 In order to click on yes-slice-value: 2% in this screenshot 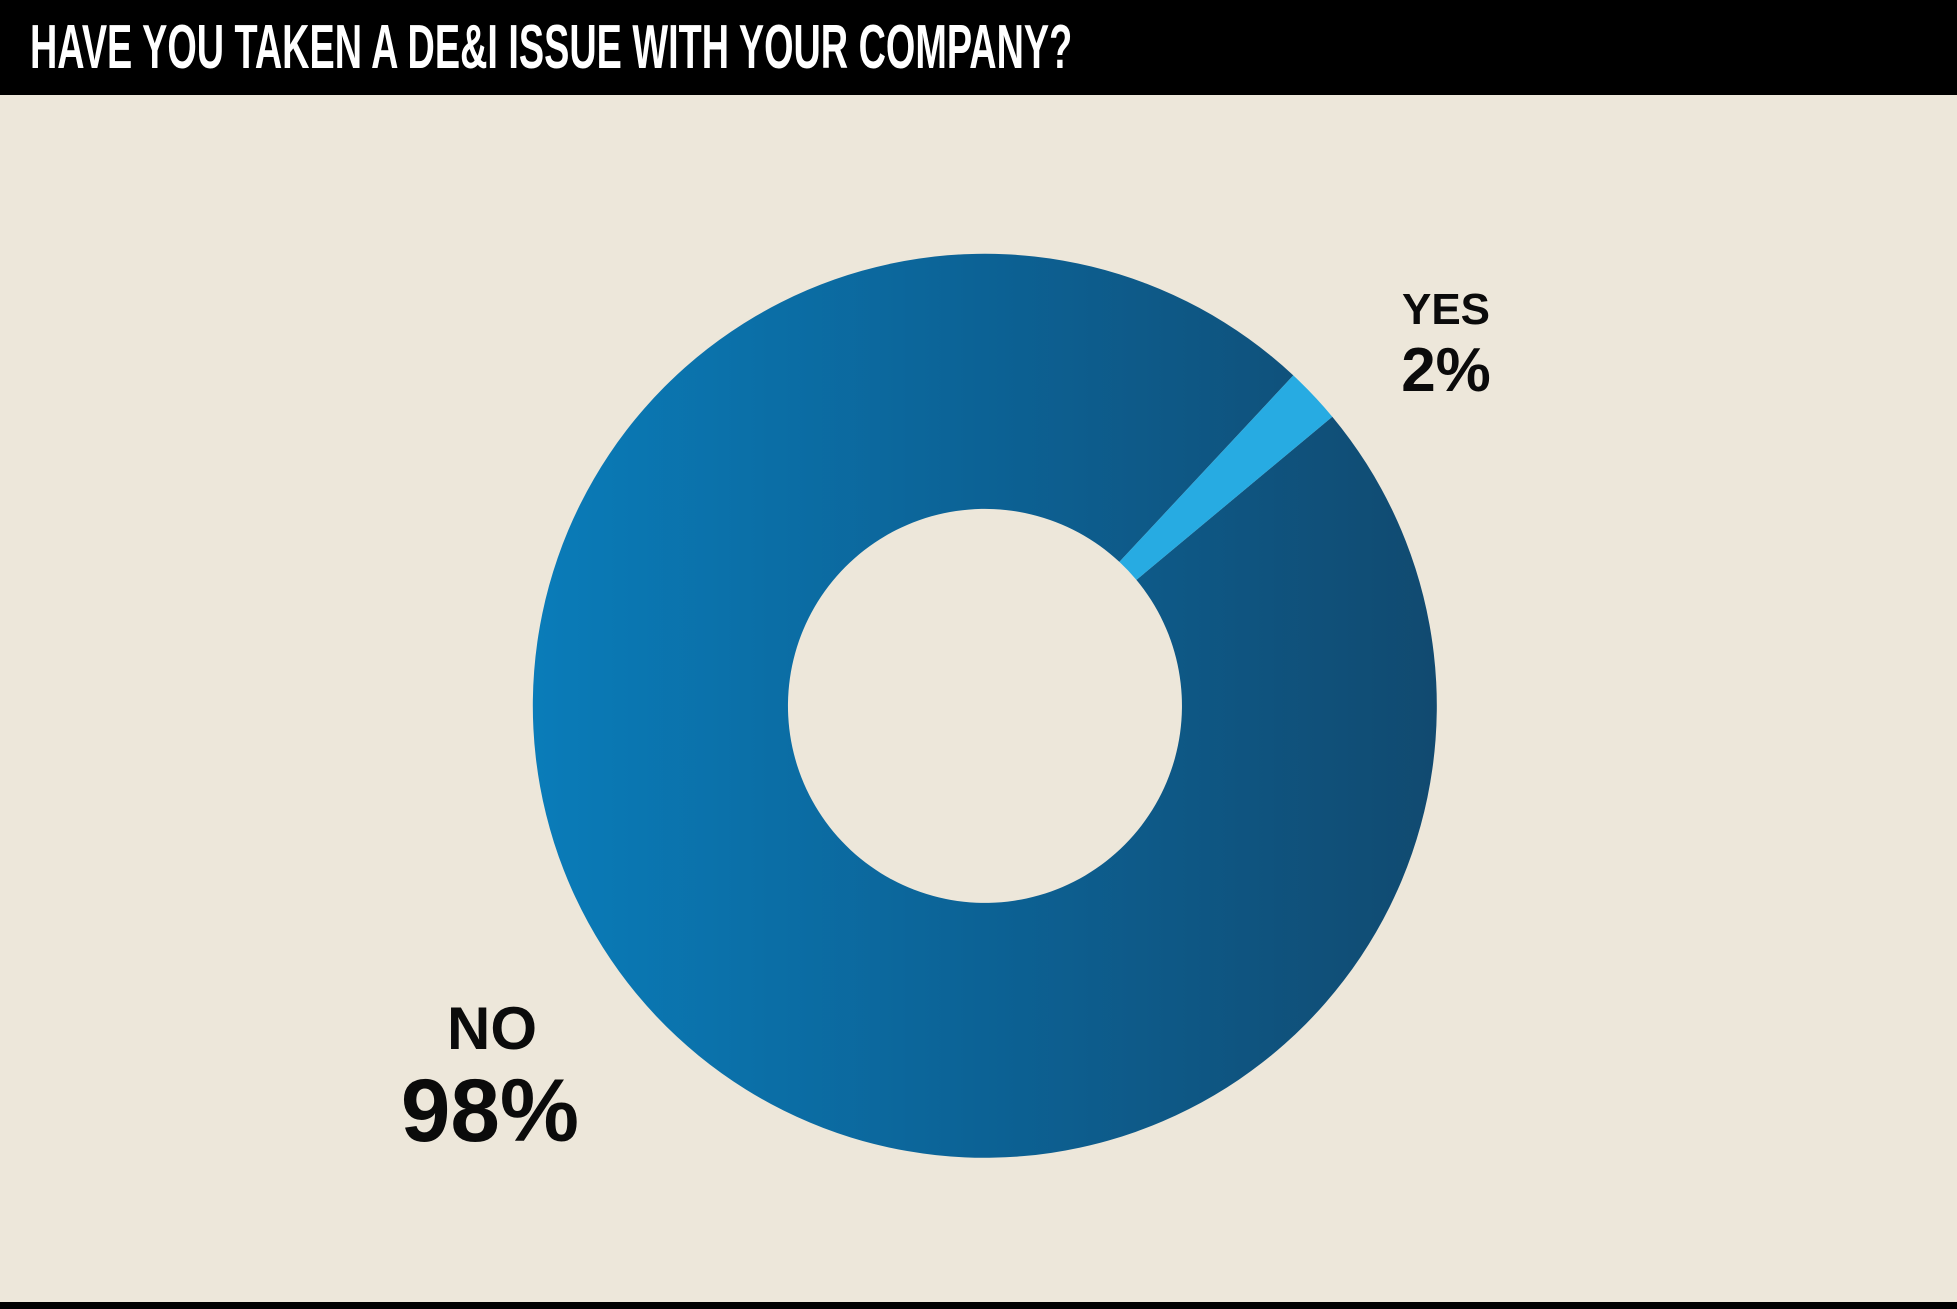, I will do `click(1446, 370)`.